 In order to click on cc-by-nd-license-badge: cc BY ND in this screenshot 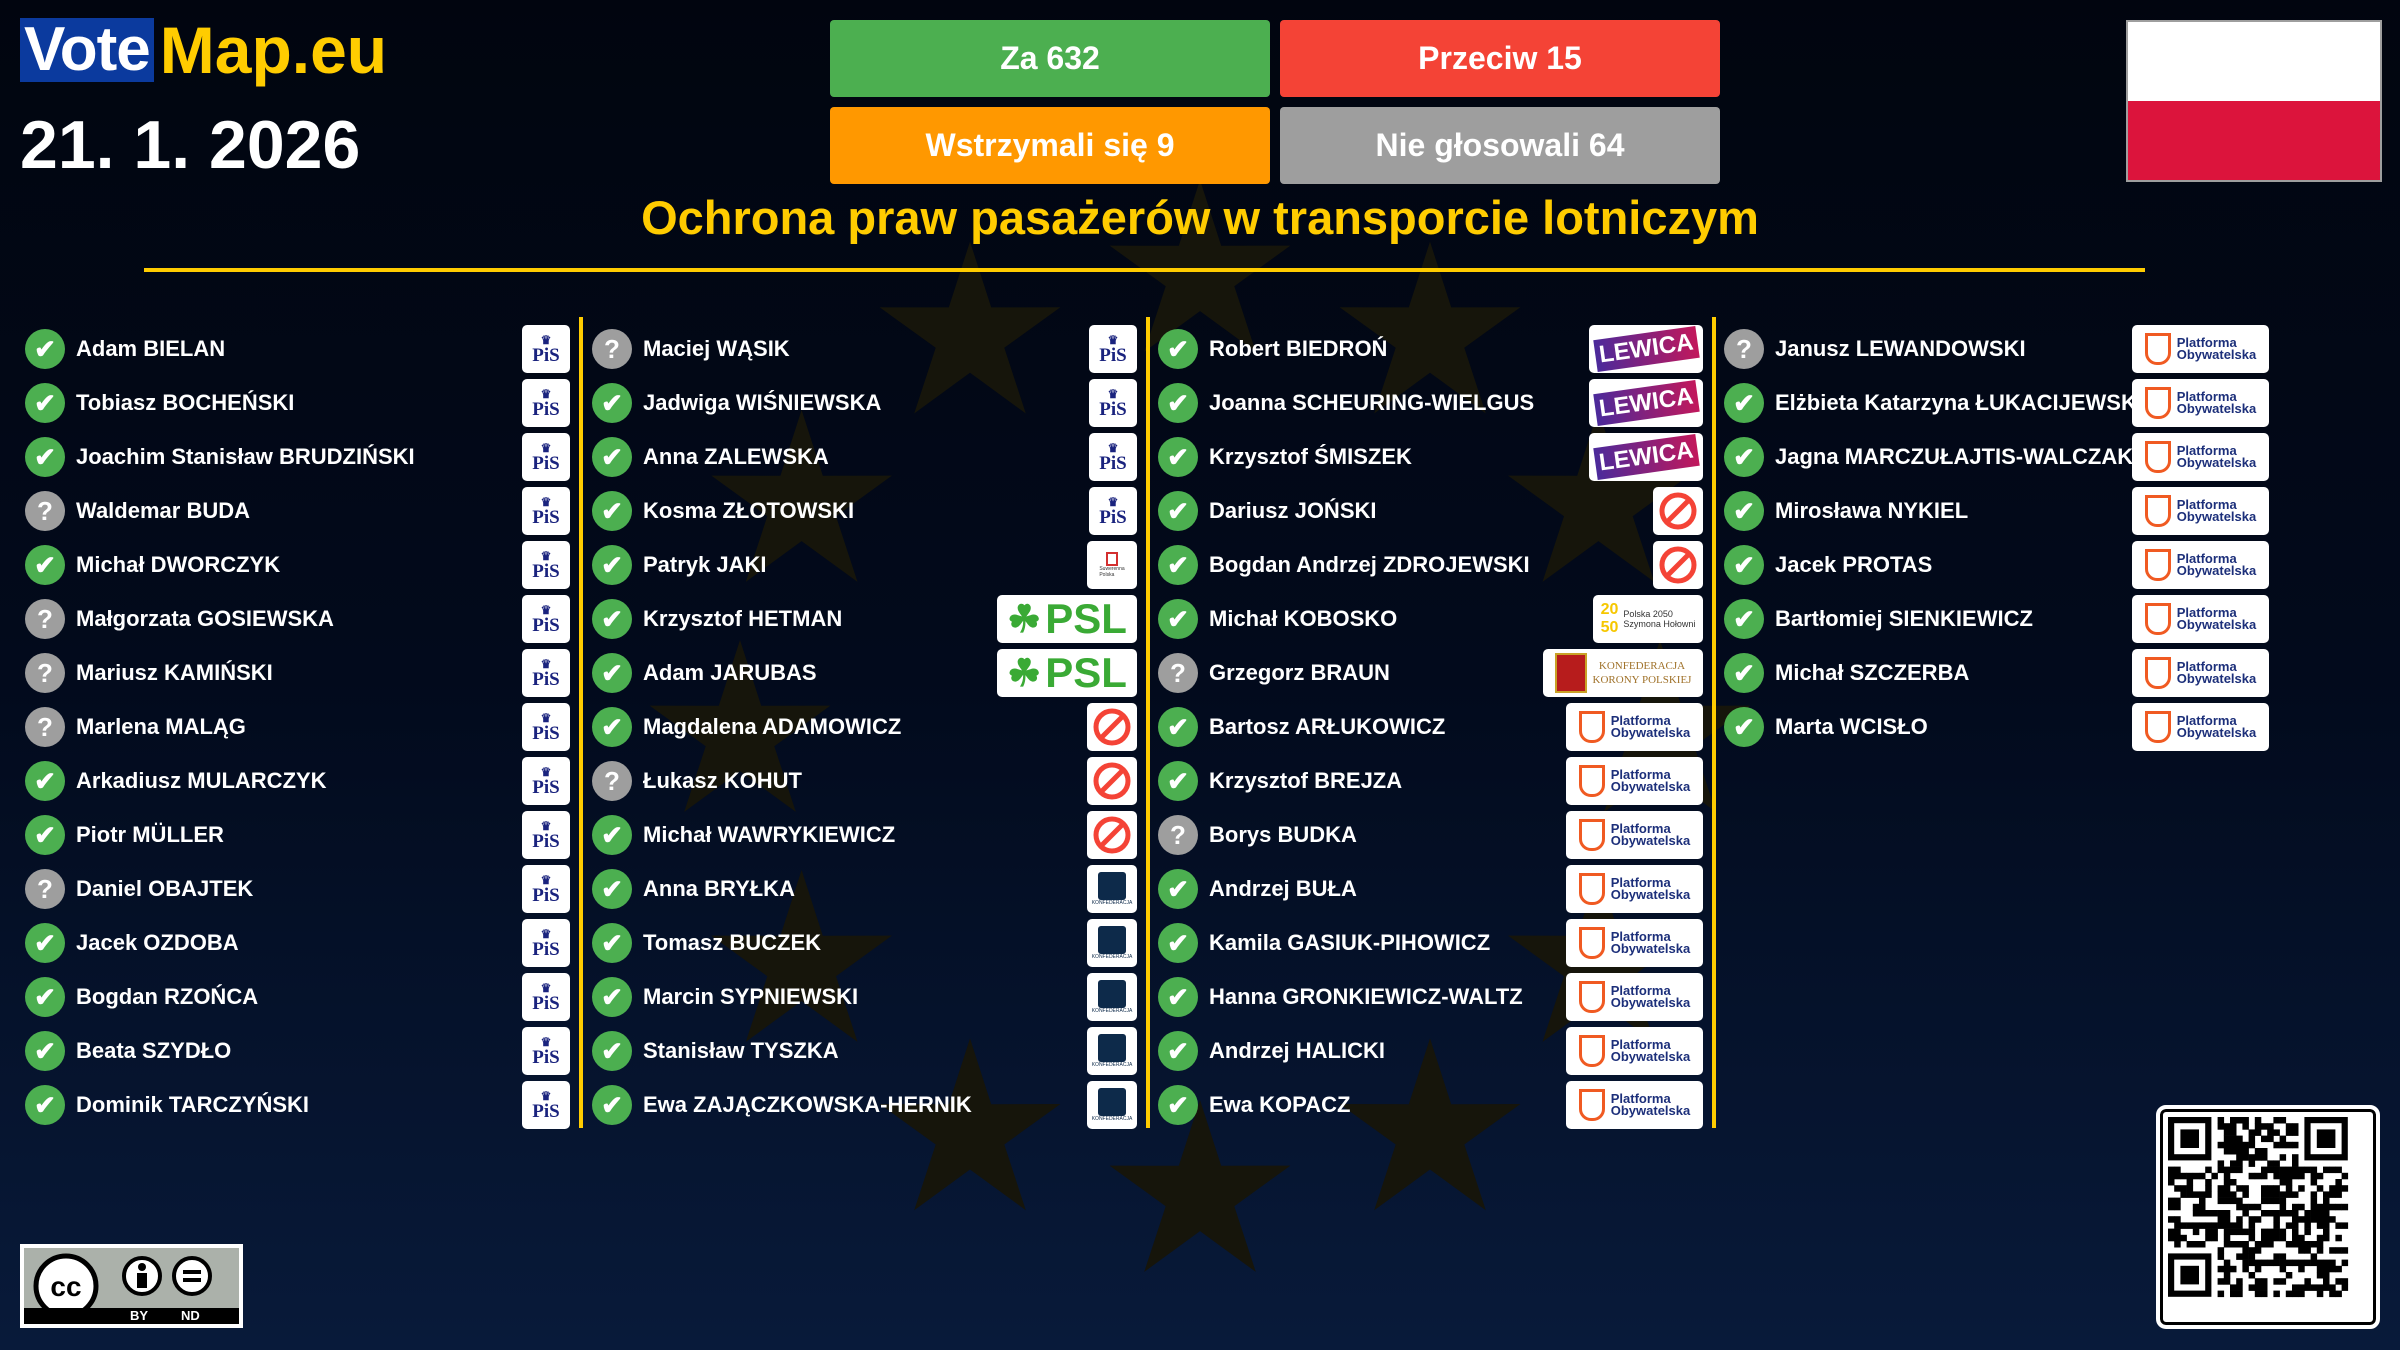, I will do `click(131, 1286)`.